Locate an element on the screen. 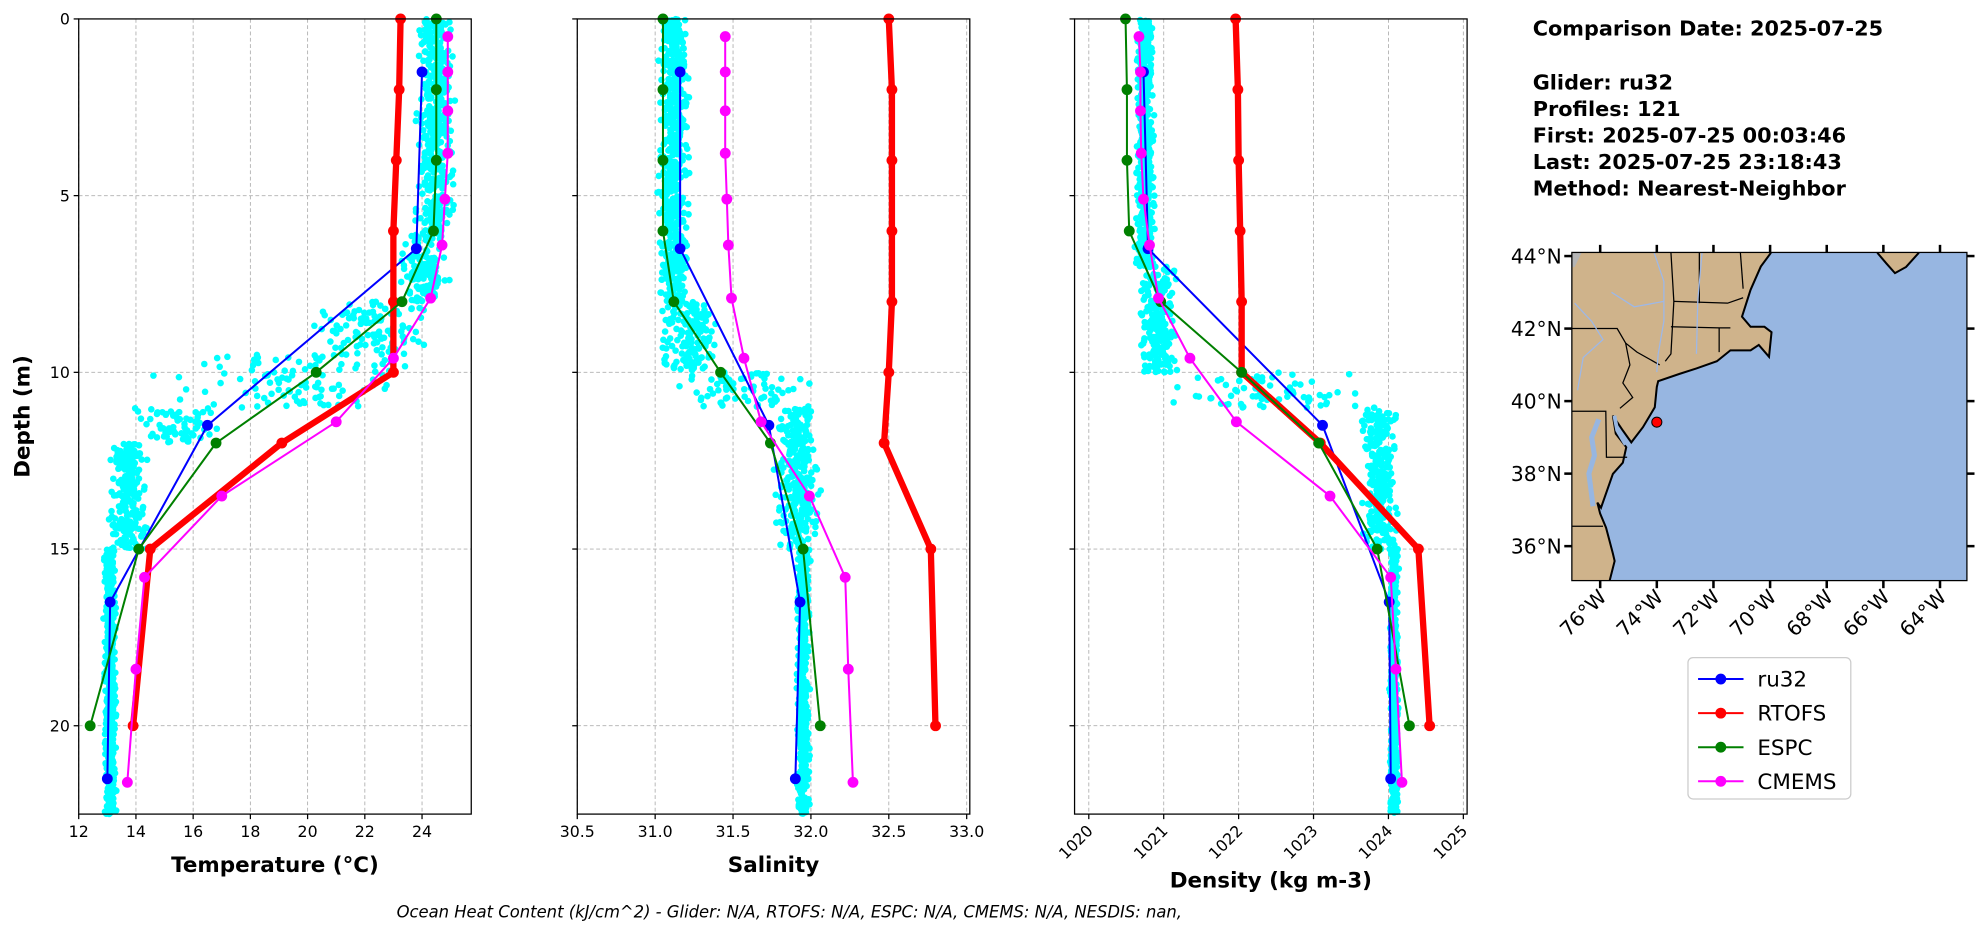 The width and height of the screenshot is (1980, 934). x-axis-label: Salinity is located at coordinates (773, 865).